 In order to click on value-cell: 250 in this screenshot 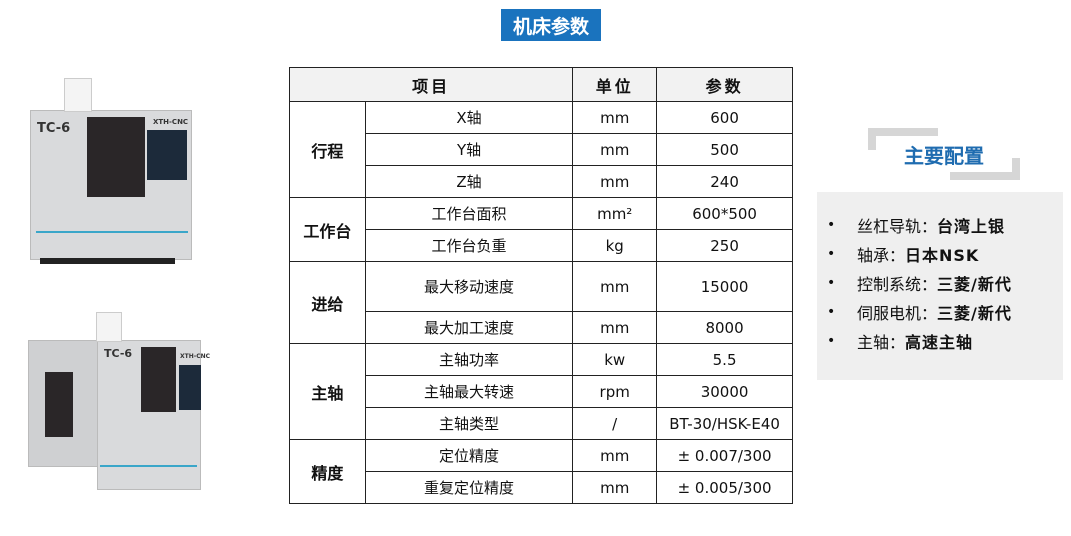, I will do `click(724, 245)`.